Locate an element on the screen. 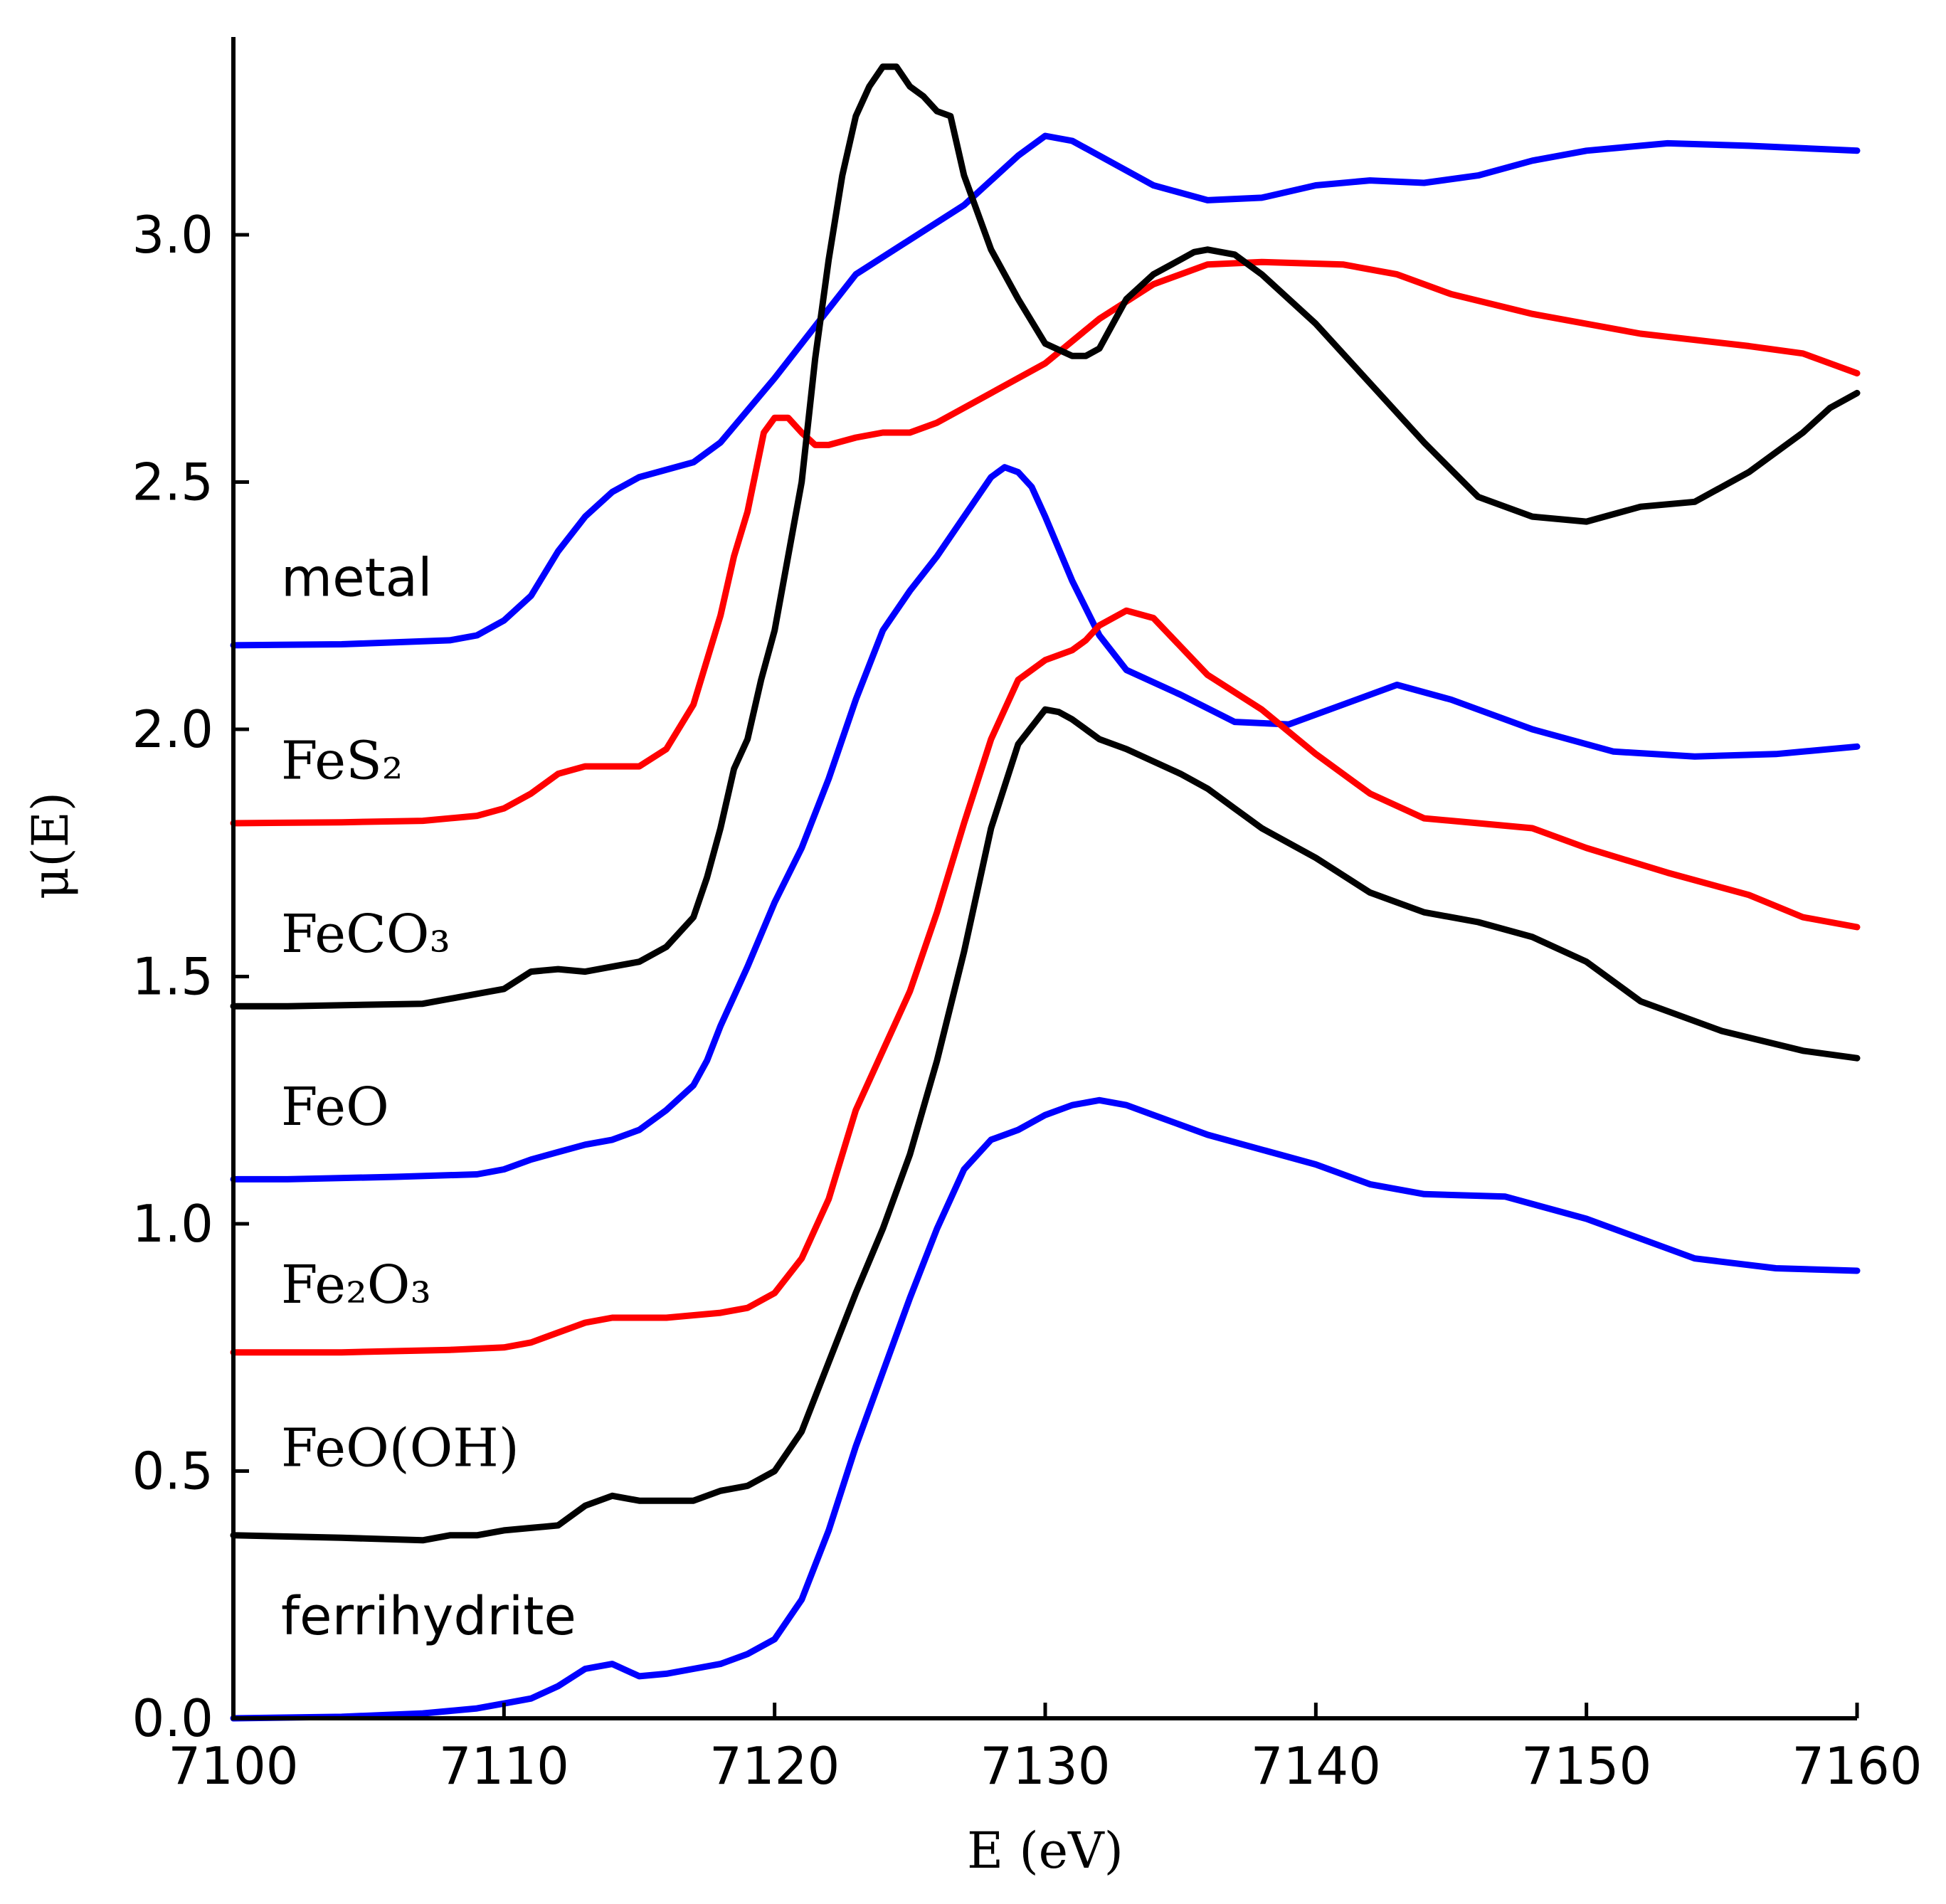 This screenshot has height=1904, width=1946. y-tick-label-1: 0.5 is located at coordinates (172, 1471).